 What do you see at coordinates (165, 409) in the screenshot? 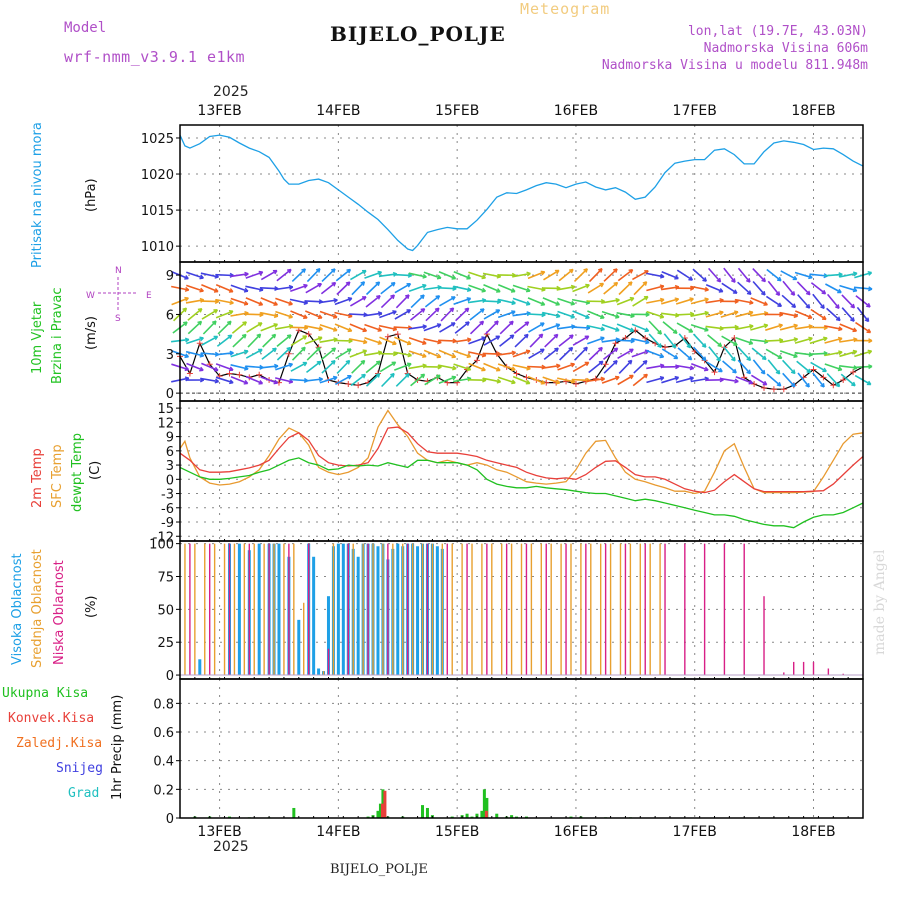
I see `y-tick-label: 15` at bounding box center [165, 409].